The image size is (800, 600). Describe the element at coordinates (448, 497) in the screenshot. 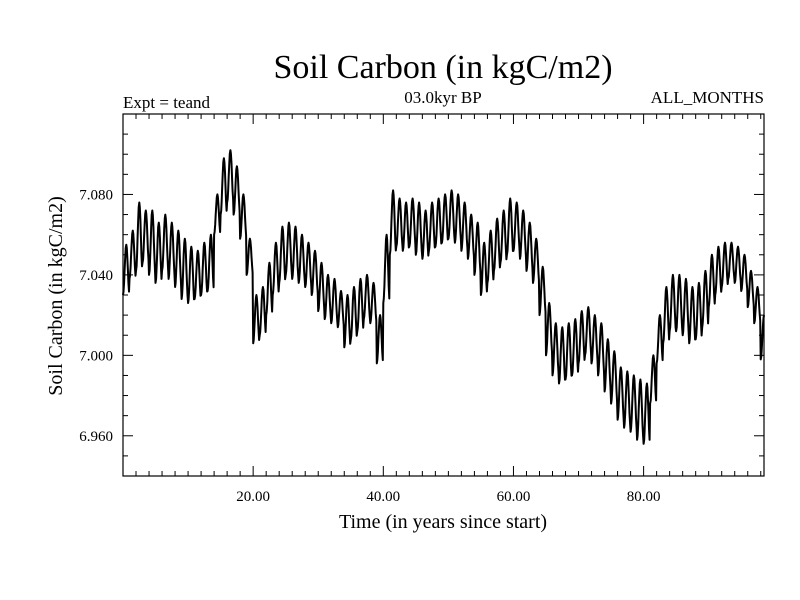

I see `x-axis-tick-labels: 20.00 40.00 60.00 80.00` at that location.